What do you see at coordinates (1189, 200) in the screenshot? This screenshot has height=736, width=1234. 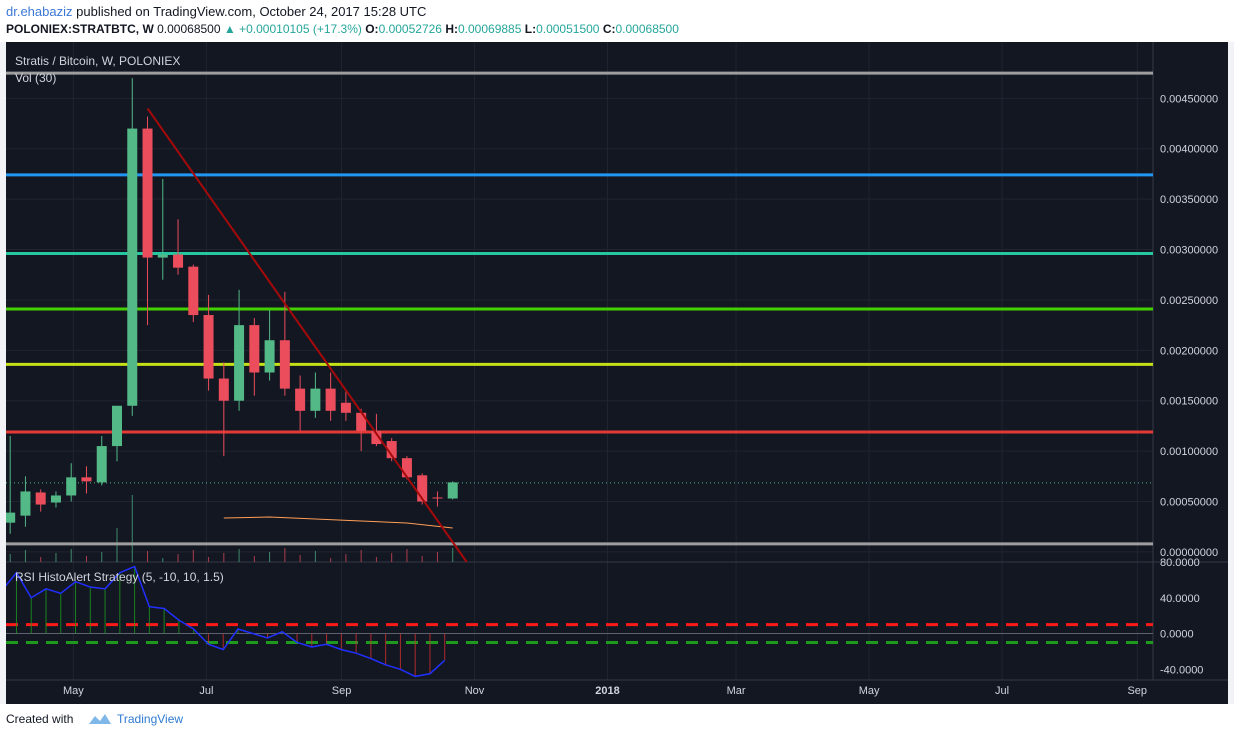 I see `y-tick-label: 0.00350000` at bounding box center [1189, 200].